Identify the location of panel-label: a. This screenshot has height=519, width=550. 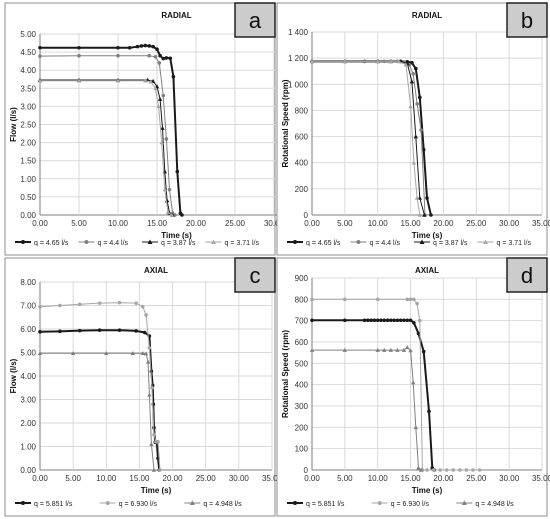
(255, 20).